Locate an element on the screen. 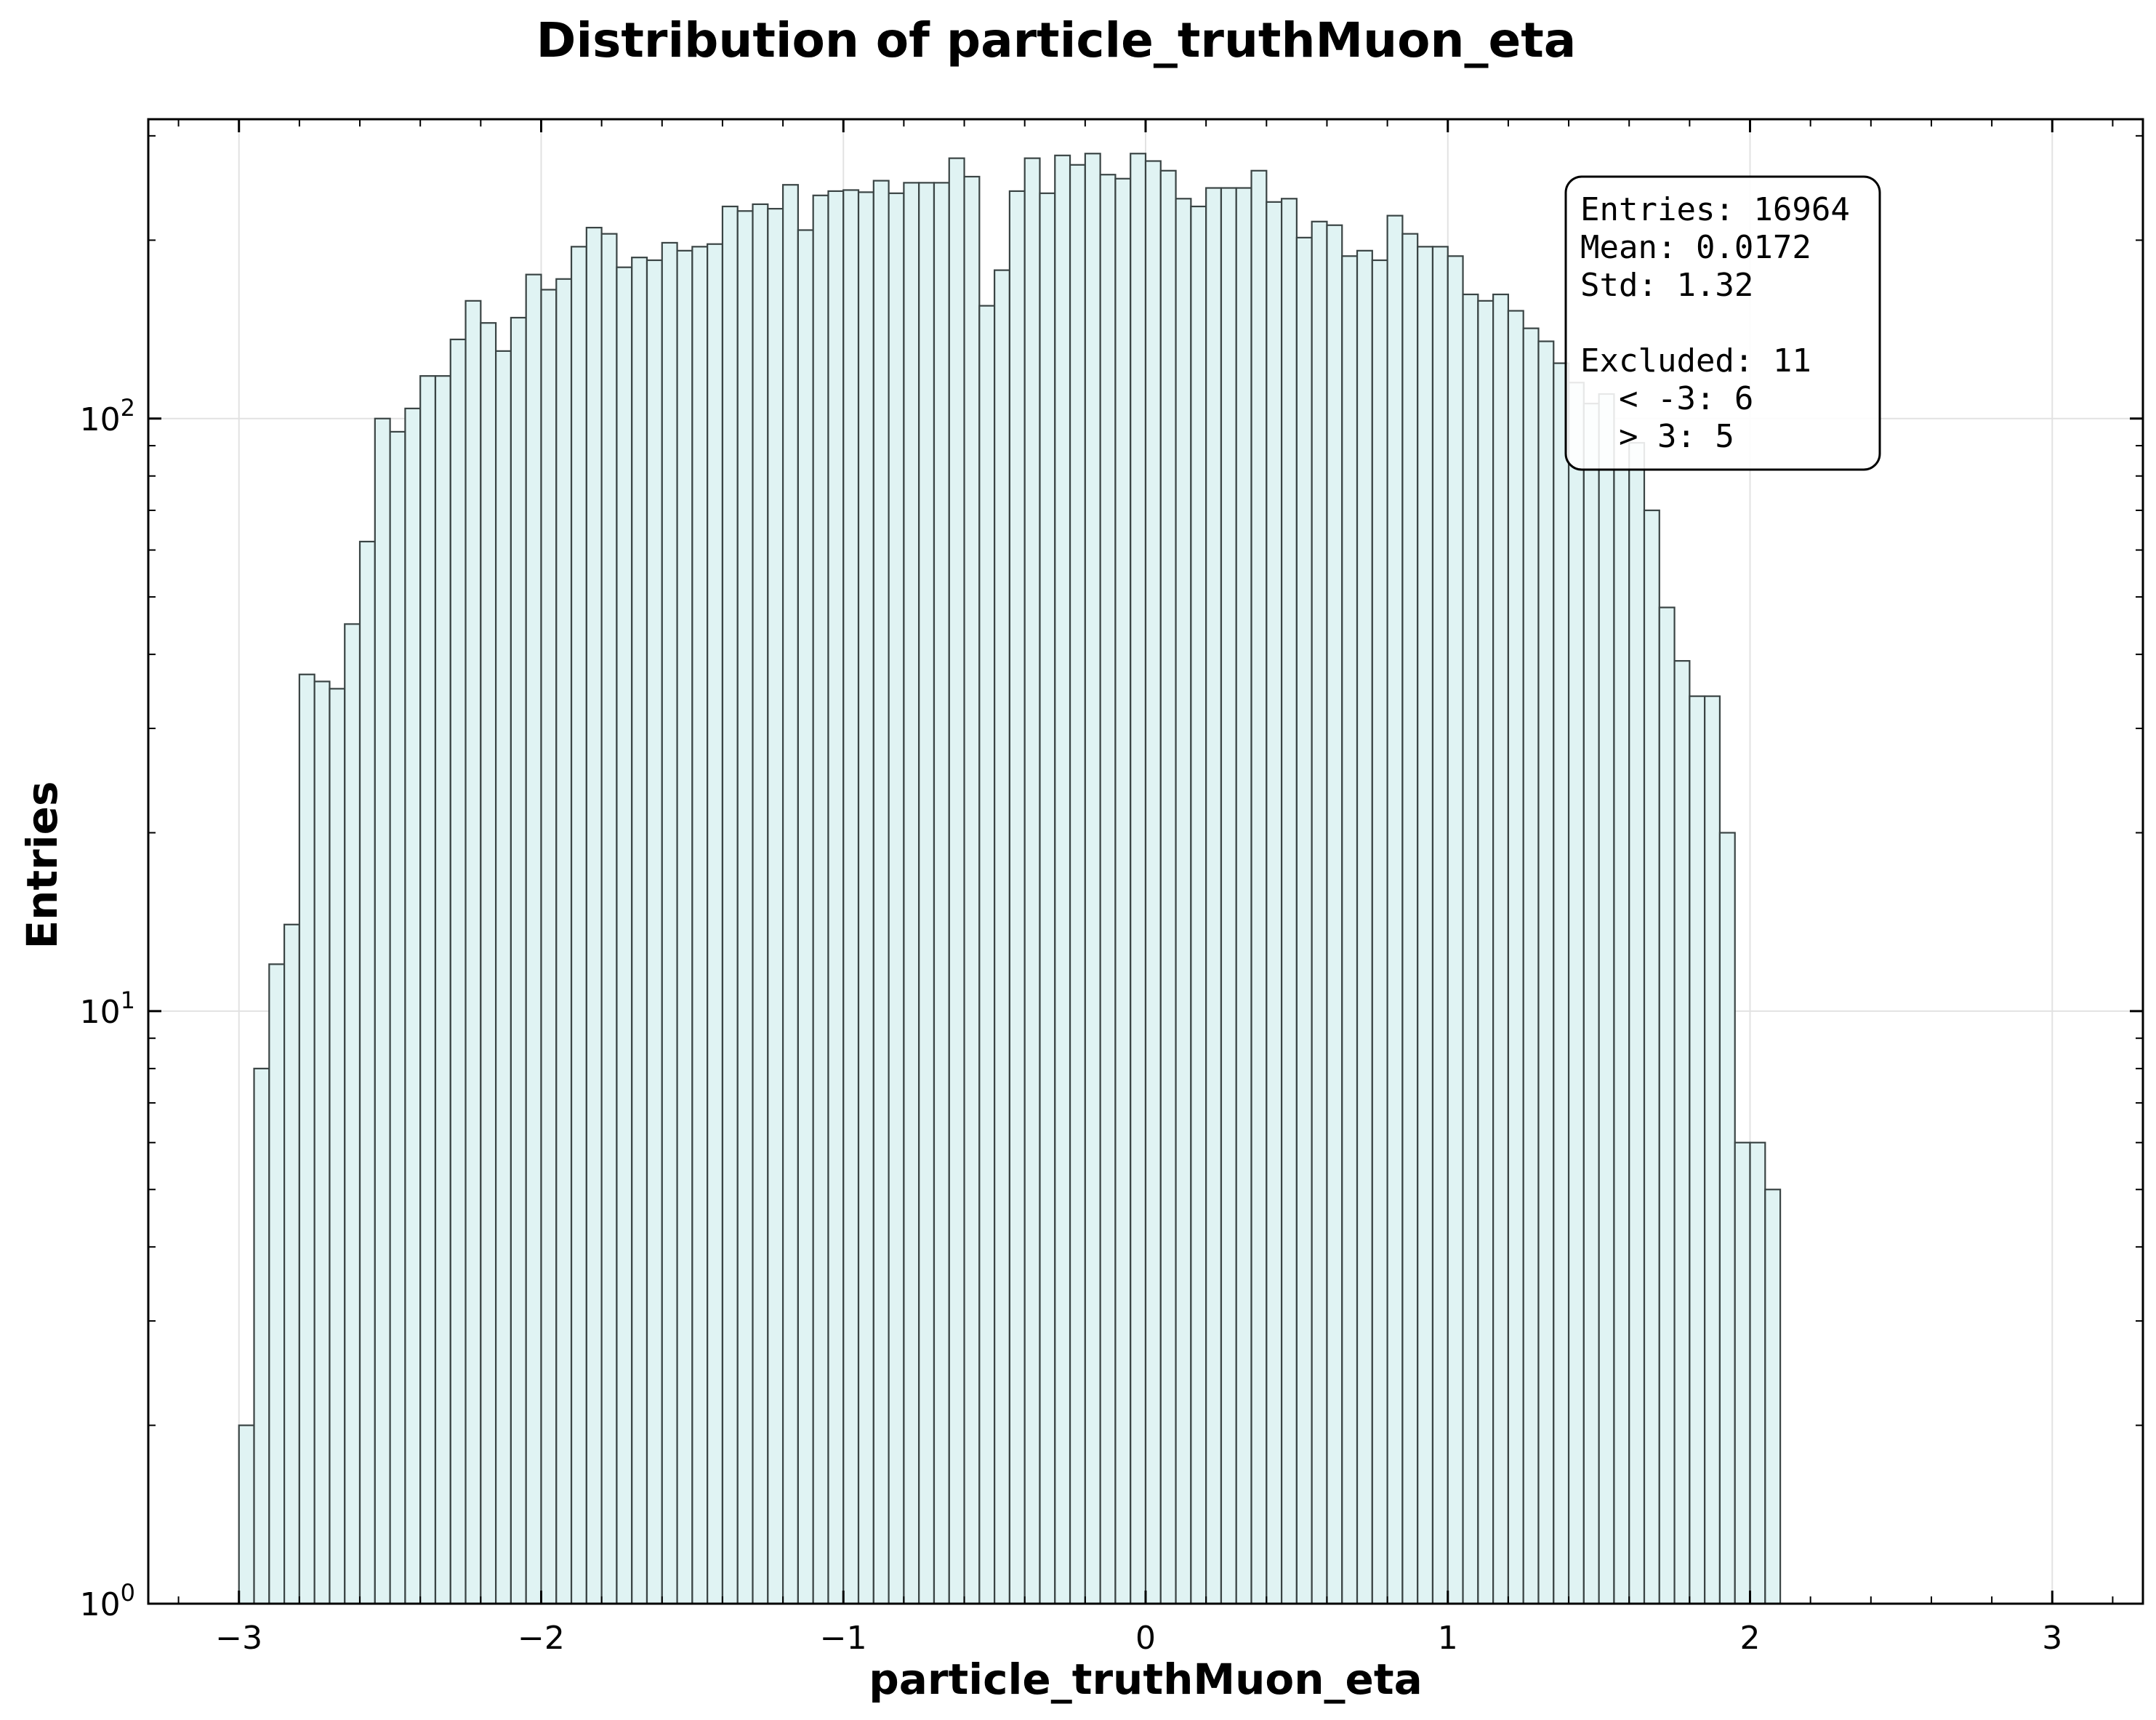  x-tick-label: 3 is located at coordinates (2052, 1638).